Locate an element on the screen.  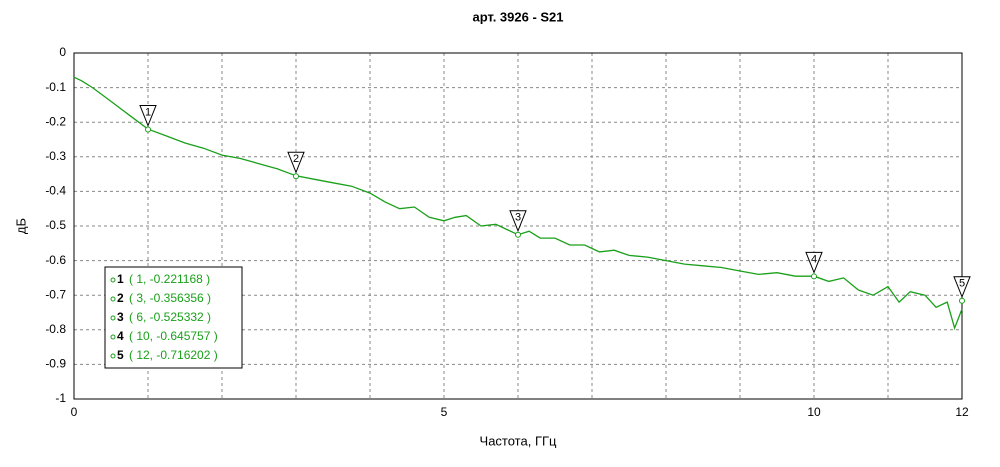
legend-entry: ( 10, -0.645757 ) is located at coordinates (173, 336).